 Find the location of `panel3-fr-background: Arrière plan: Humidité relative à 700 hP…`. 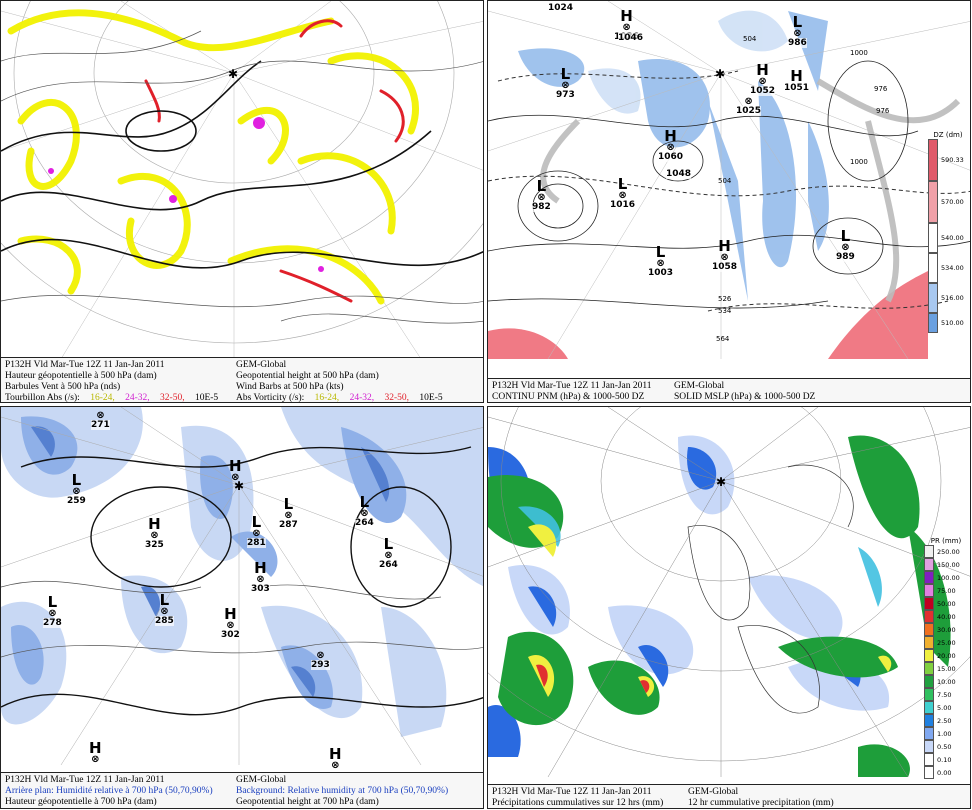

panel3-fr-background: Arrière plan: Humidité relative à 700 hP… is located at coordinates (109, 791).